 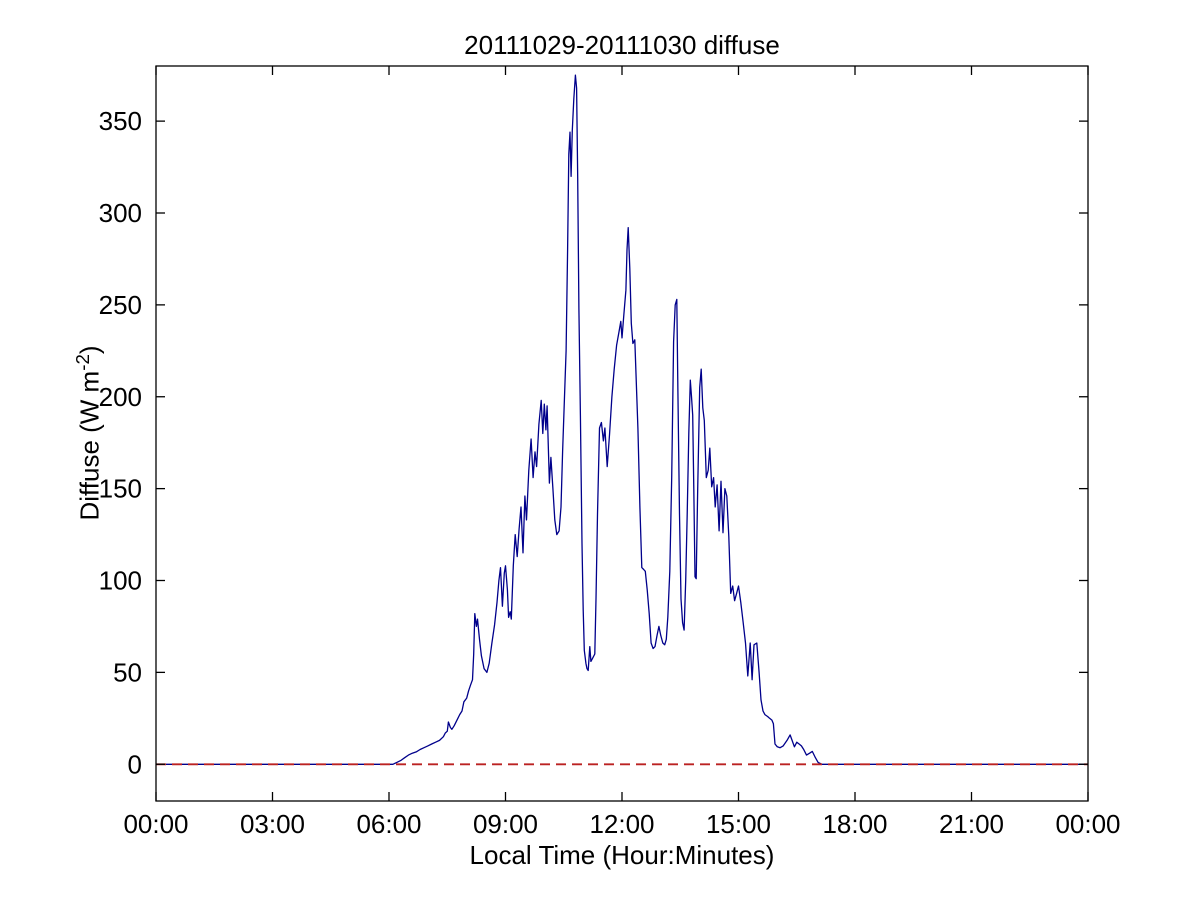 I want to click on y-tick-label: 150, so click(x=120, y=489).